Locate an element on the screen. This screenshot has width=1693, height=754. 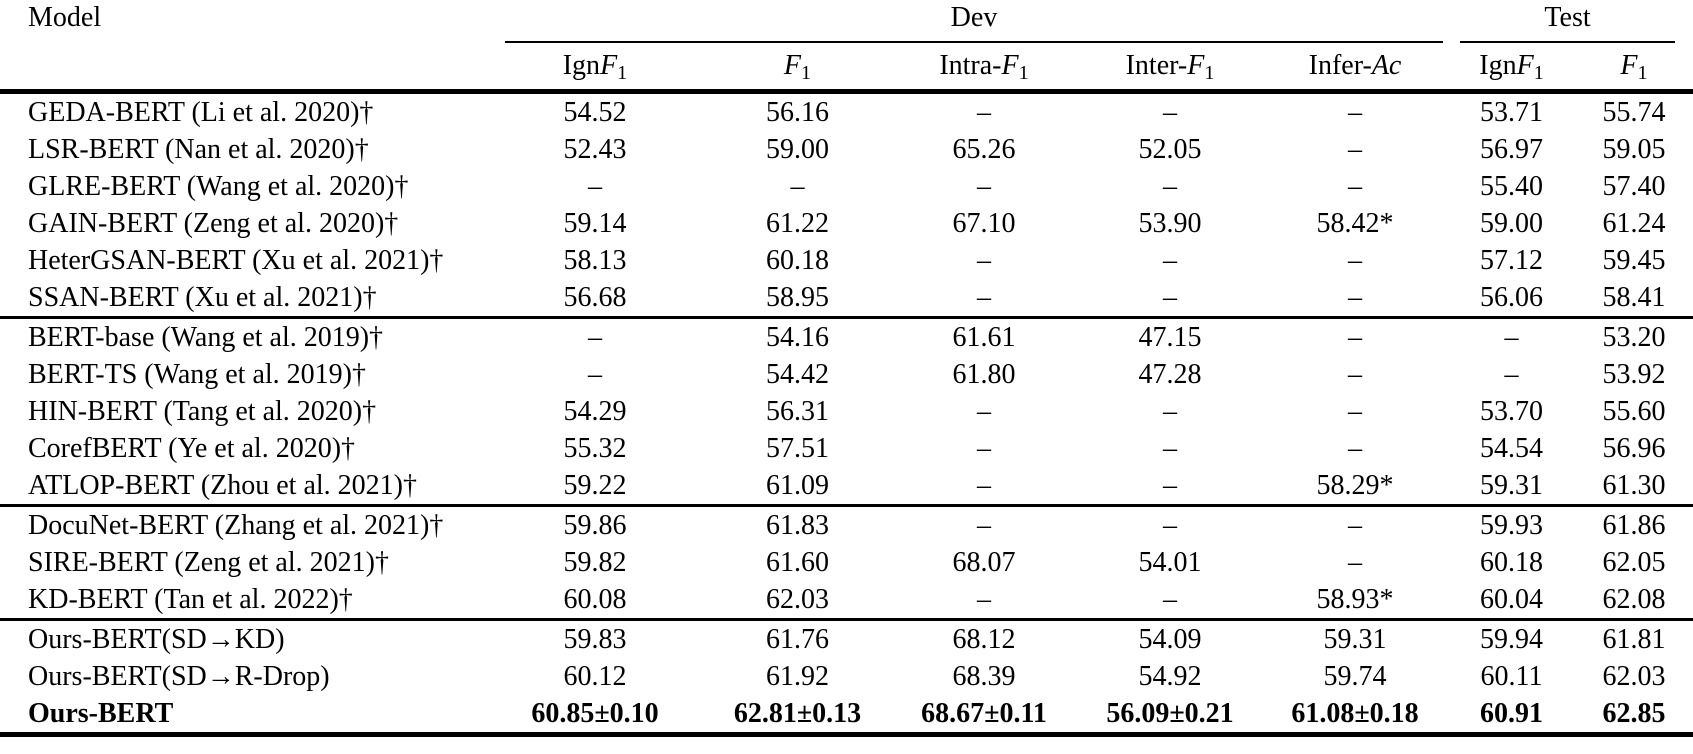
model-name: ATLOP-BERT (Zhou et al. 2021)† is located at coordinates (222, 485).